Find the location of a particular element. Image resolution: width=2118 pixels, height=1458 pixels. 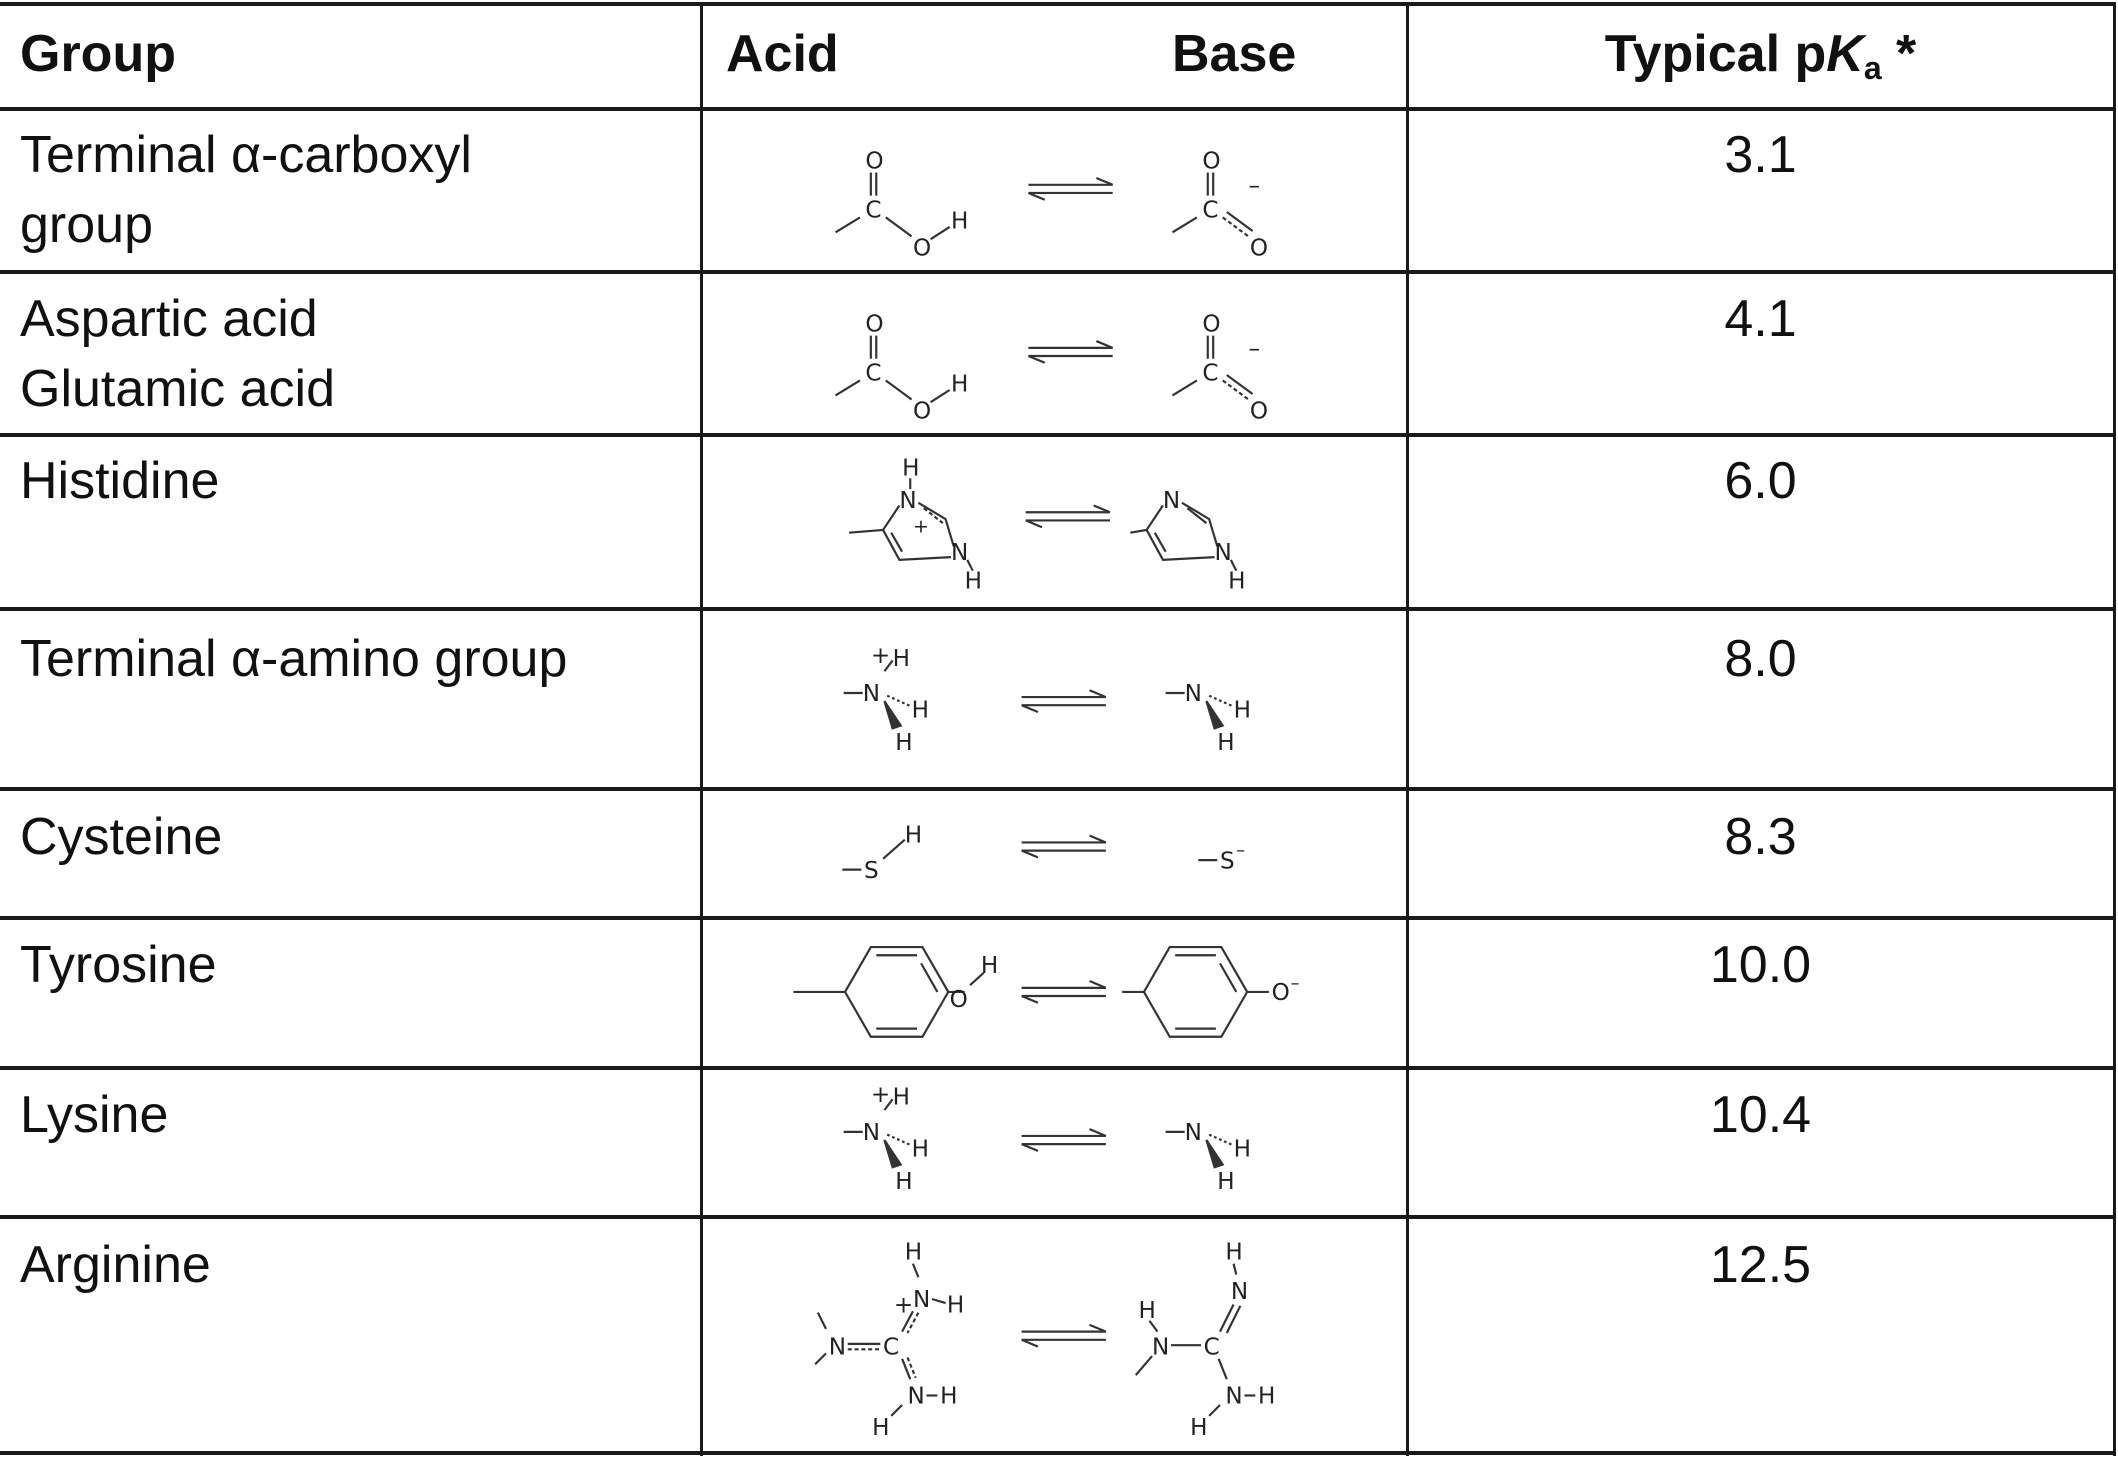

header-pka-suffix: * is located at coordinates (1899, 54).